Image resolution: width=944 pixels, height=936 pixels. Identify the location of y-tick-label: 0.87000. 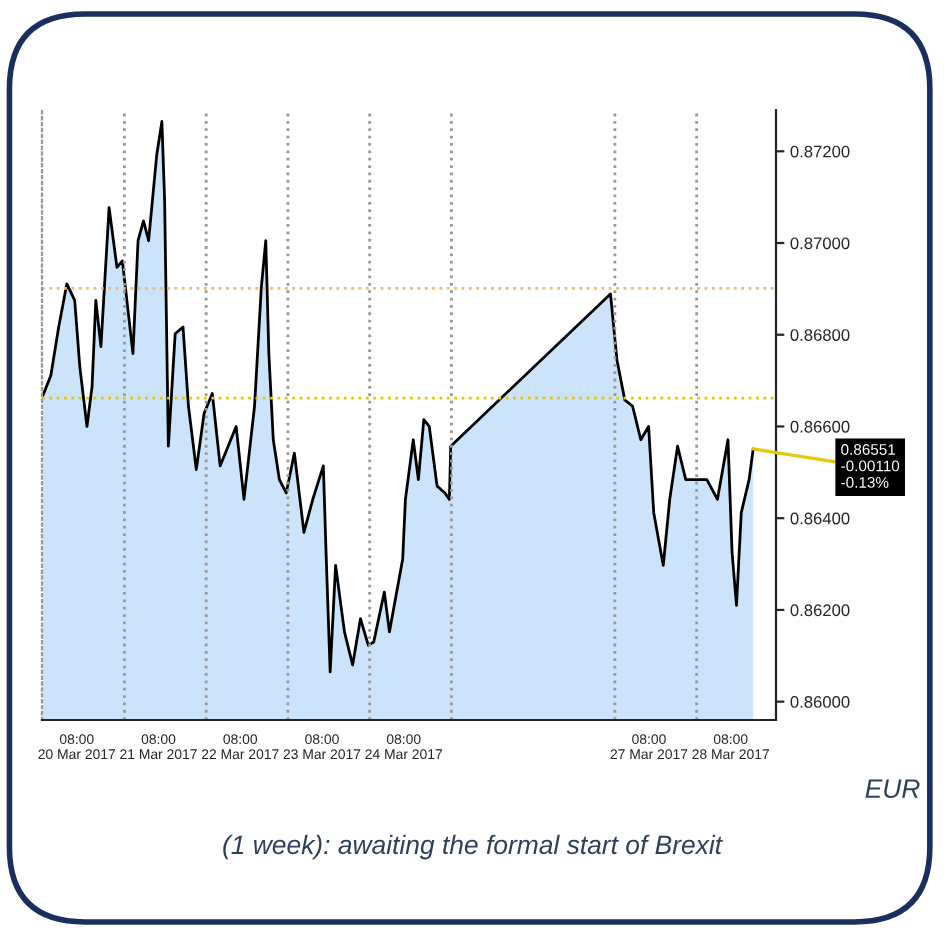
(820, 243).